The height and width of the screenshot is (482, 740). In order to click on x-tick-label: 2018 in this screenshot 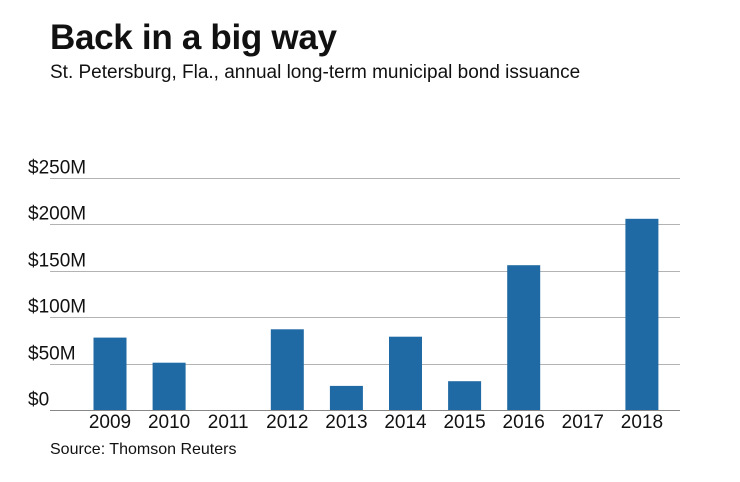, I will do `click(642, 422)`.